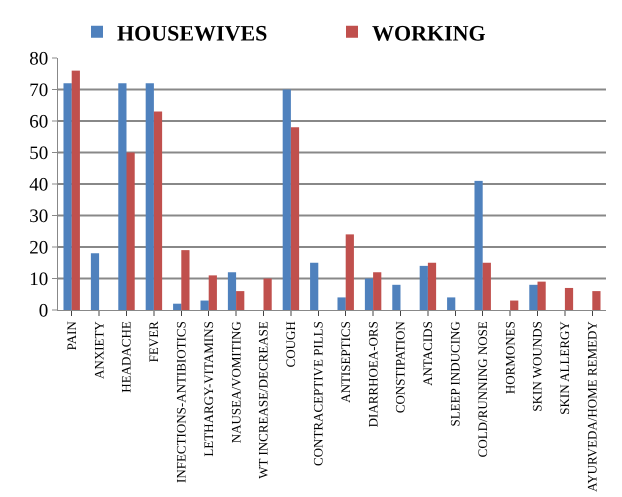  Describe the element at coordinates (345, 362) in the screenshot. I see `x-tick-label: ANTISEPTICS` at that location.